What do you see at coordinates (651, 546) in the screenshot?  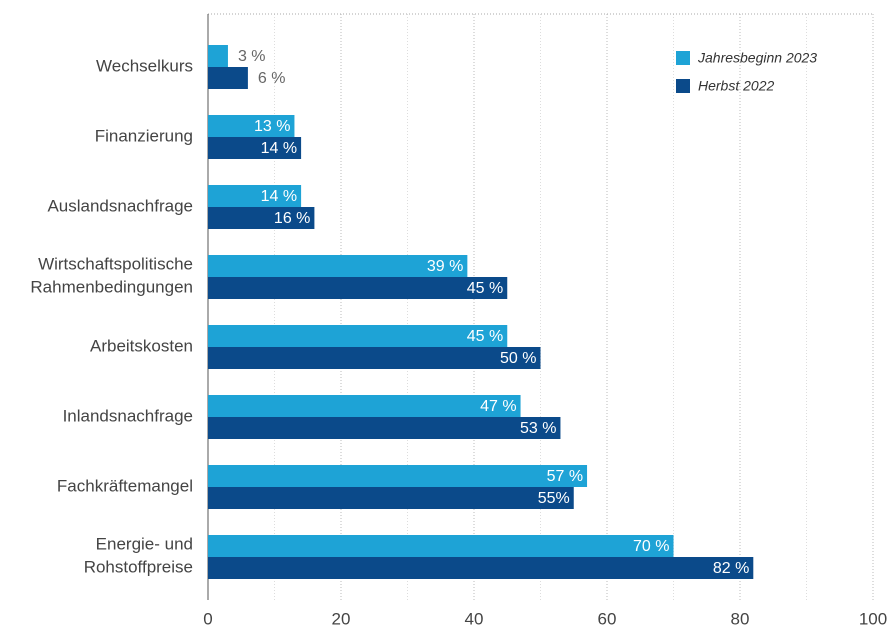 I see `value-label: 70 %` at bounding box center [651, 546].